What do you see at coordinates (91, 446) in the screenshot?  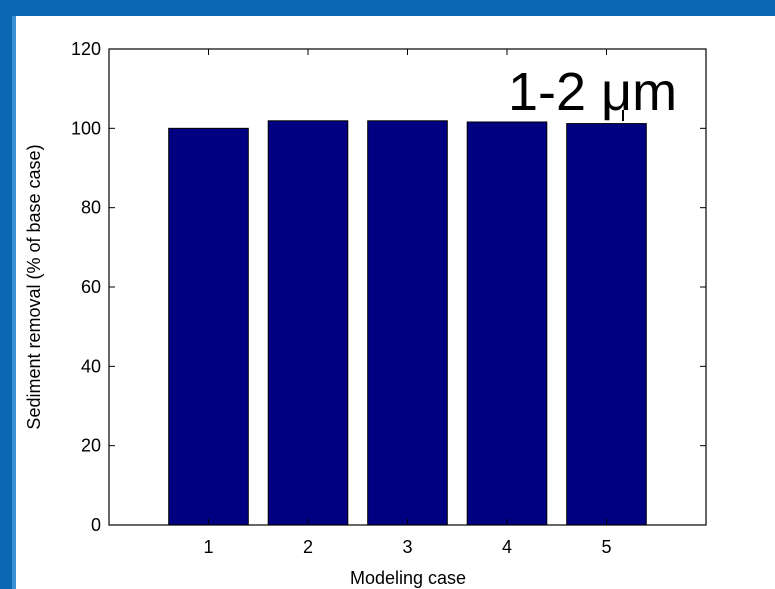 I see `y-tick-label: 20` at bounding box center [91, 446].